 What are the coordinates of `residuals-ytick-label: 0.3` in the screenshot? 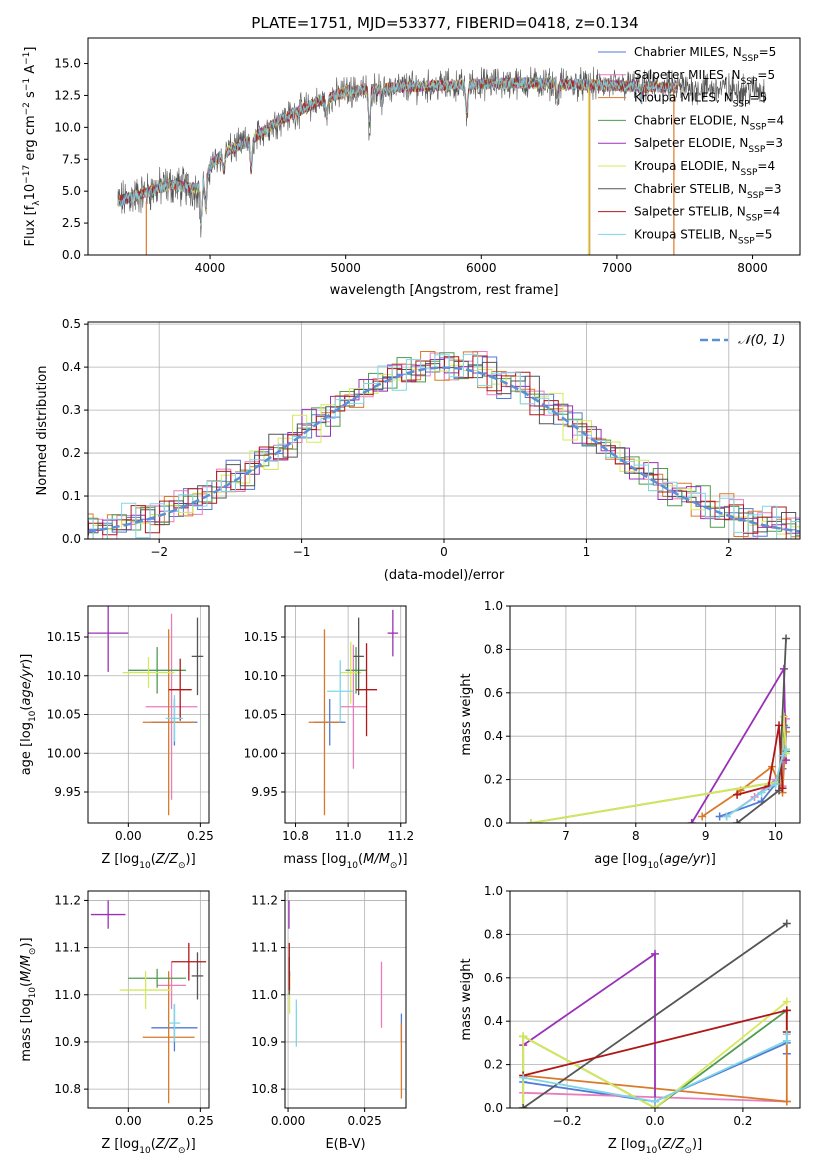 It's located at (71, 410).